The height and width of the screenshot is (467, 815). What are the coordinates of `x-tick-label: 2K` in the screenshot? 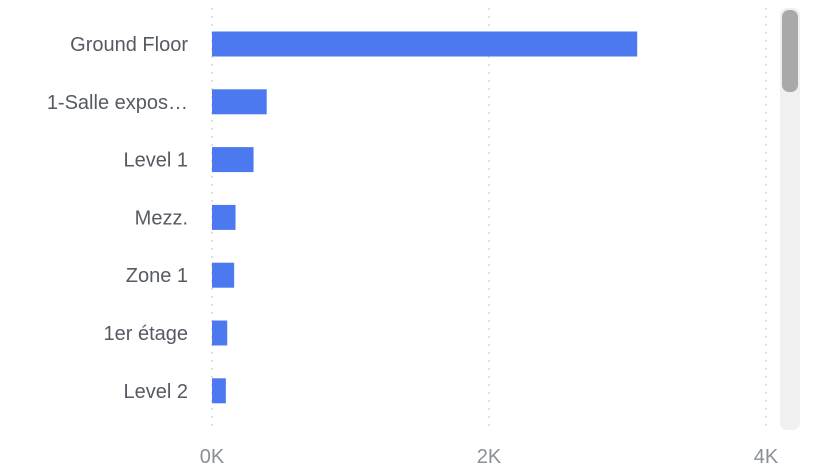 It's located at (489, 456).